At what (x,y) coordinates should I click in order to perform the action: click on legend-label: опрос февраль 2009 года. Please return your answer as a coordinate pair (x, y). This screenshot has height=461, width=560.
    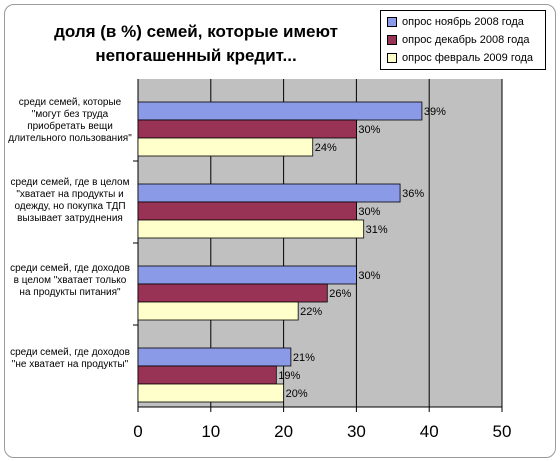
    Looking at the image, I should click on (468, 58).